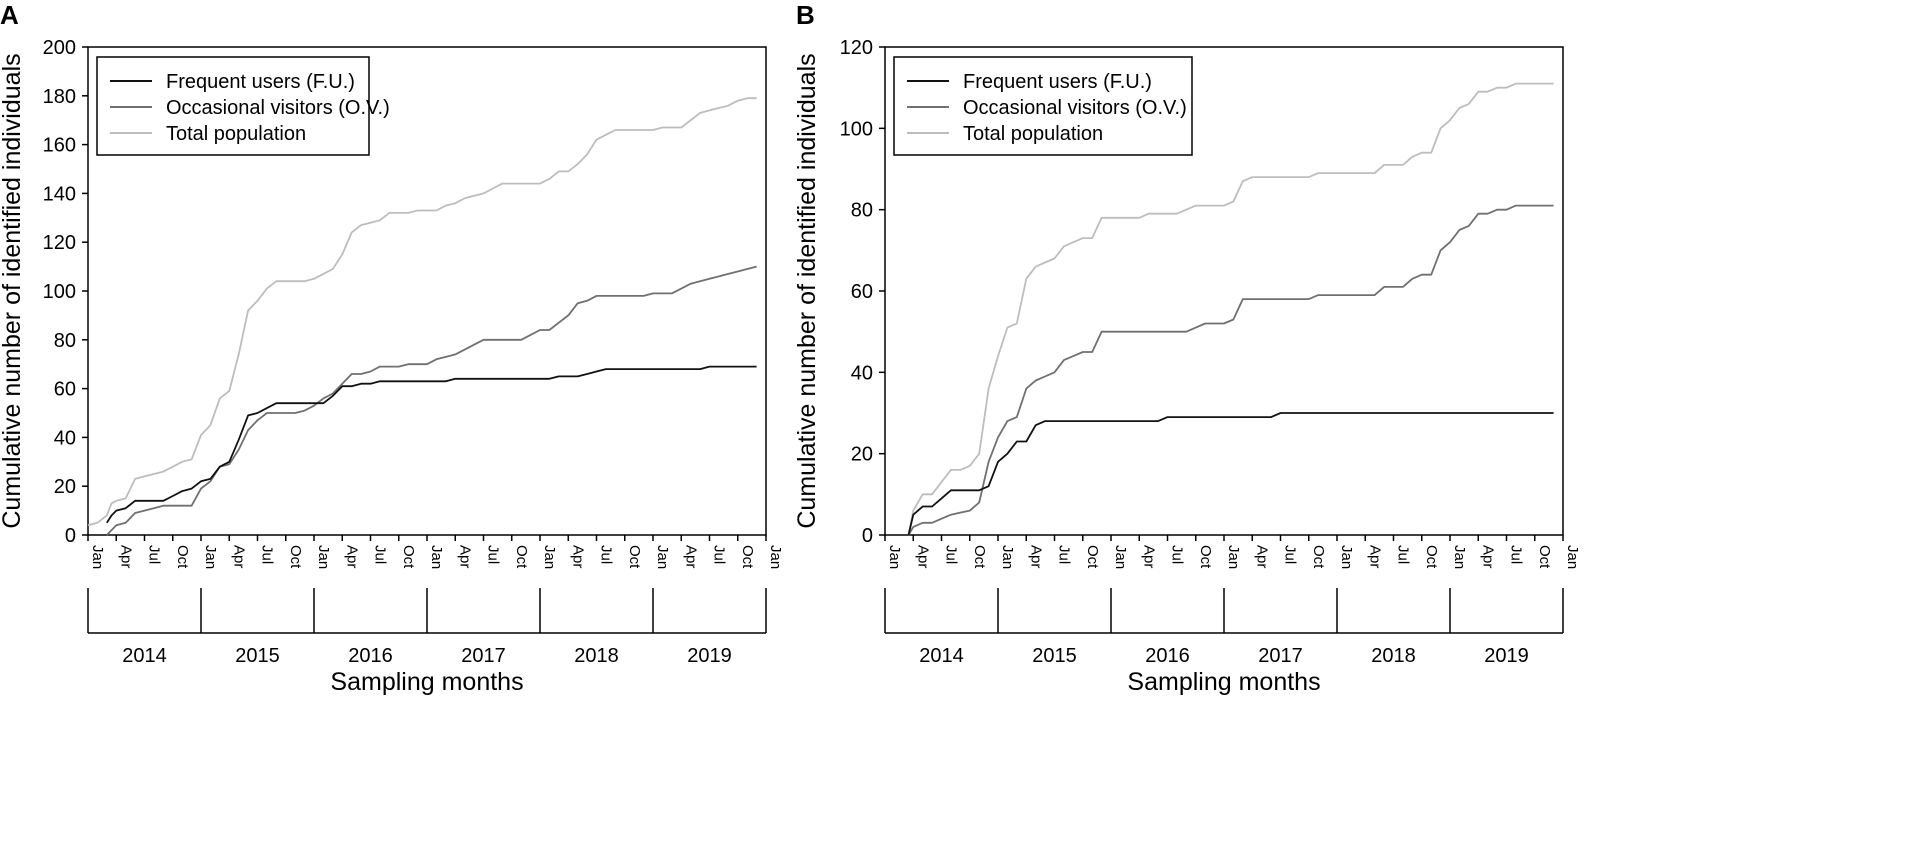 This screenshot has width=1914, height=846. What do you see at coordinates (1280, 656) in the screenshot?
I see `year-label-b: 2017` at bounding box center [1280, 656].